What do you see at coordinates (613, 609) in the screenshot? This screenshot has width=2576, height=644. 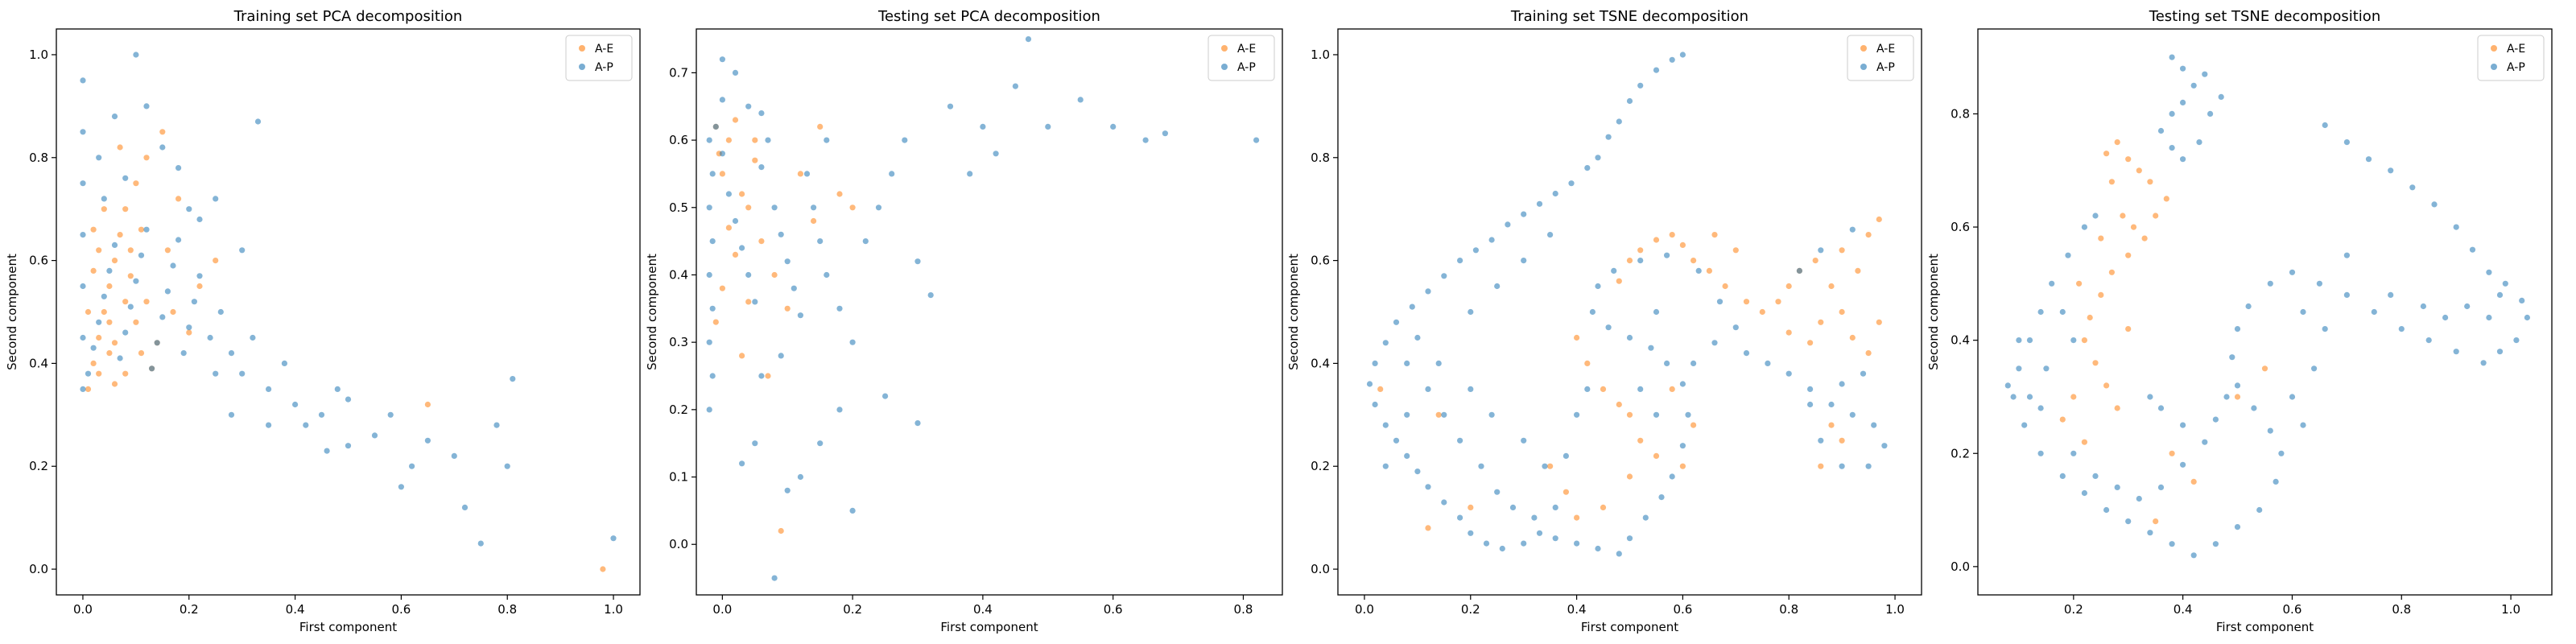 I see `x-tick-label: 1.0` at bounding box center [613, 609].